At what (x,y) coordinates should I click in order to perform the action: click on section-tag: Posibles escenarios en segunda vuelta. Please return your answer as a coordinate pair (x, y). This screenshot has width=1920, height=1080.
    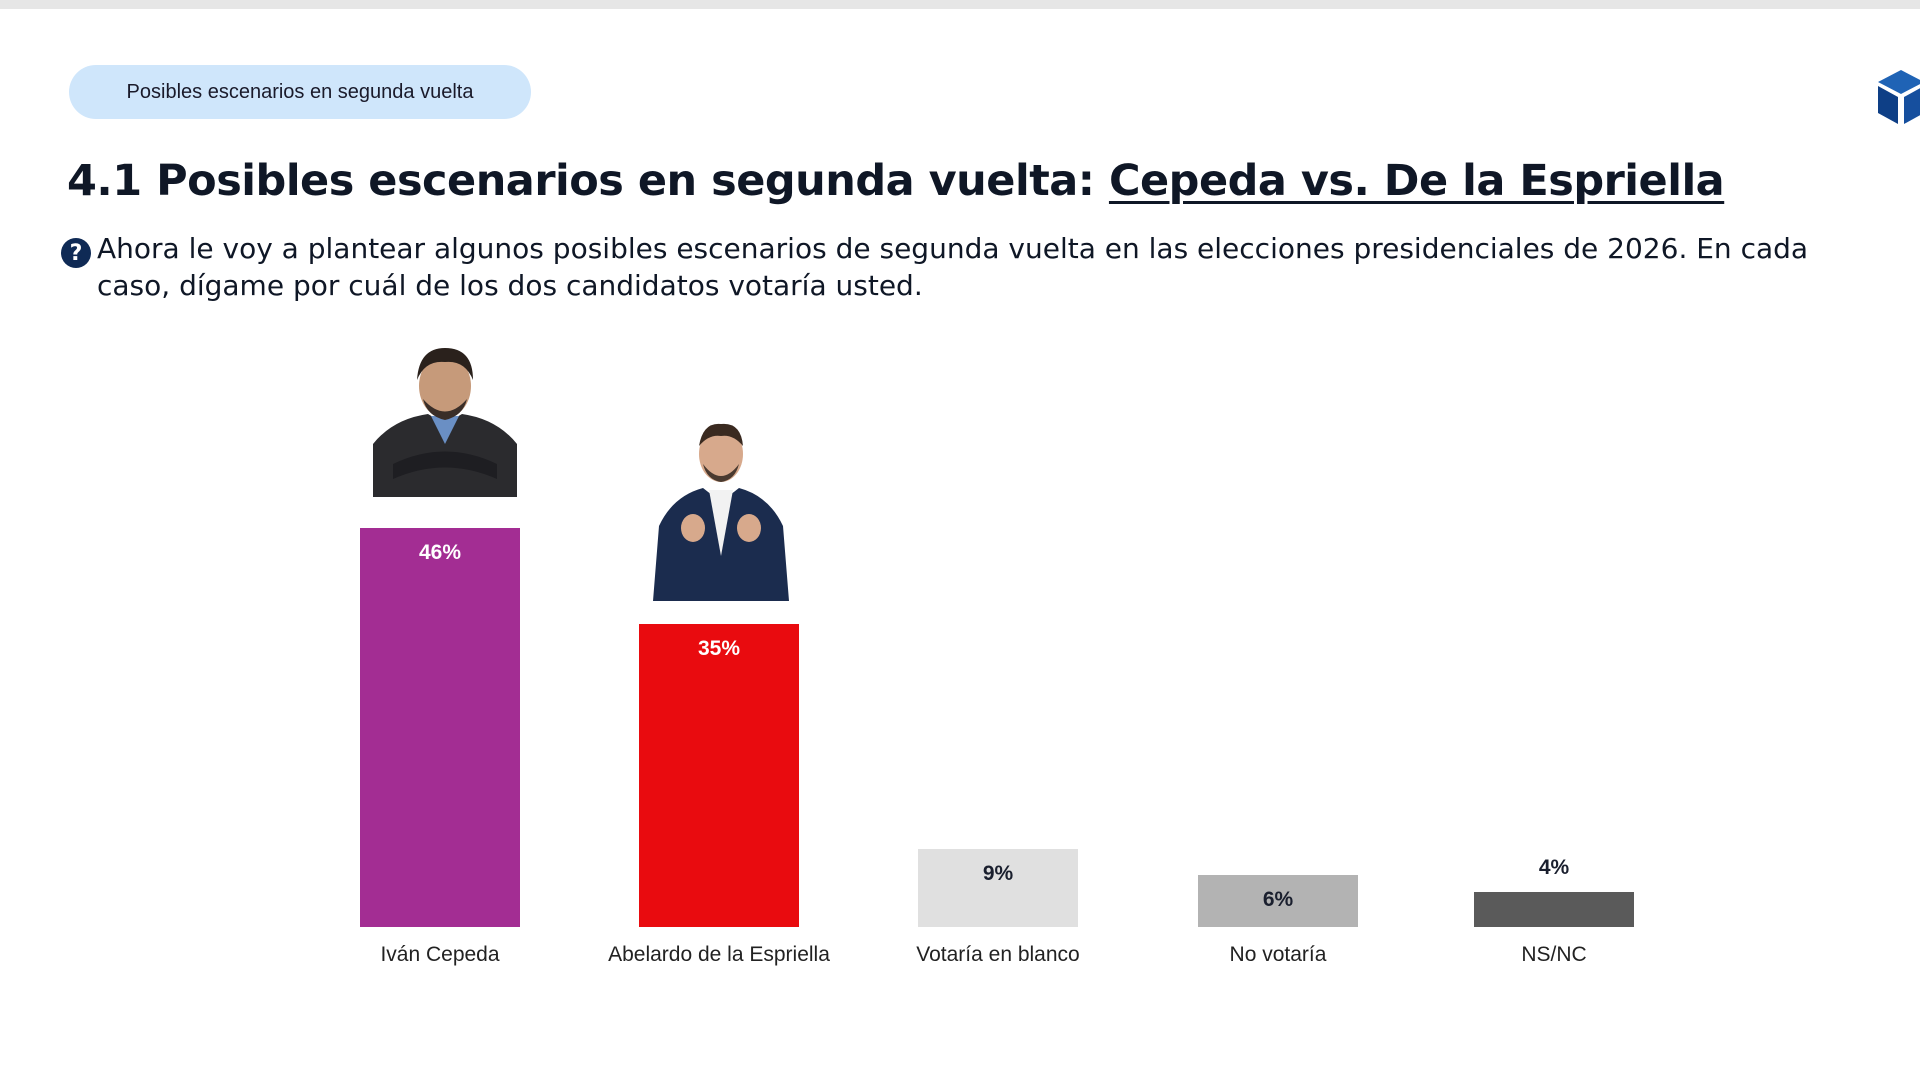
    Looking at the image, I should click on (300, 92).